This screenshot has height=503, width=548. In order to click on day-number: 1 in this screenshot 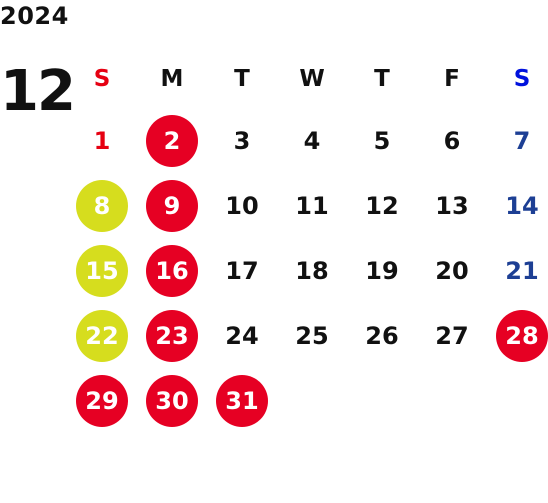, I will do `click(102, 140)`.